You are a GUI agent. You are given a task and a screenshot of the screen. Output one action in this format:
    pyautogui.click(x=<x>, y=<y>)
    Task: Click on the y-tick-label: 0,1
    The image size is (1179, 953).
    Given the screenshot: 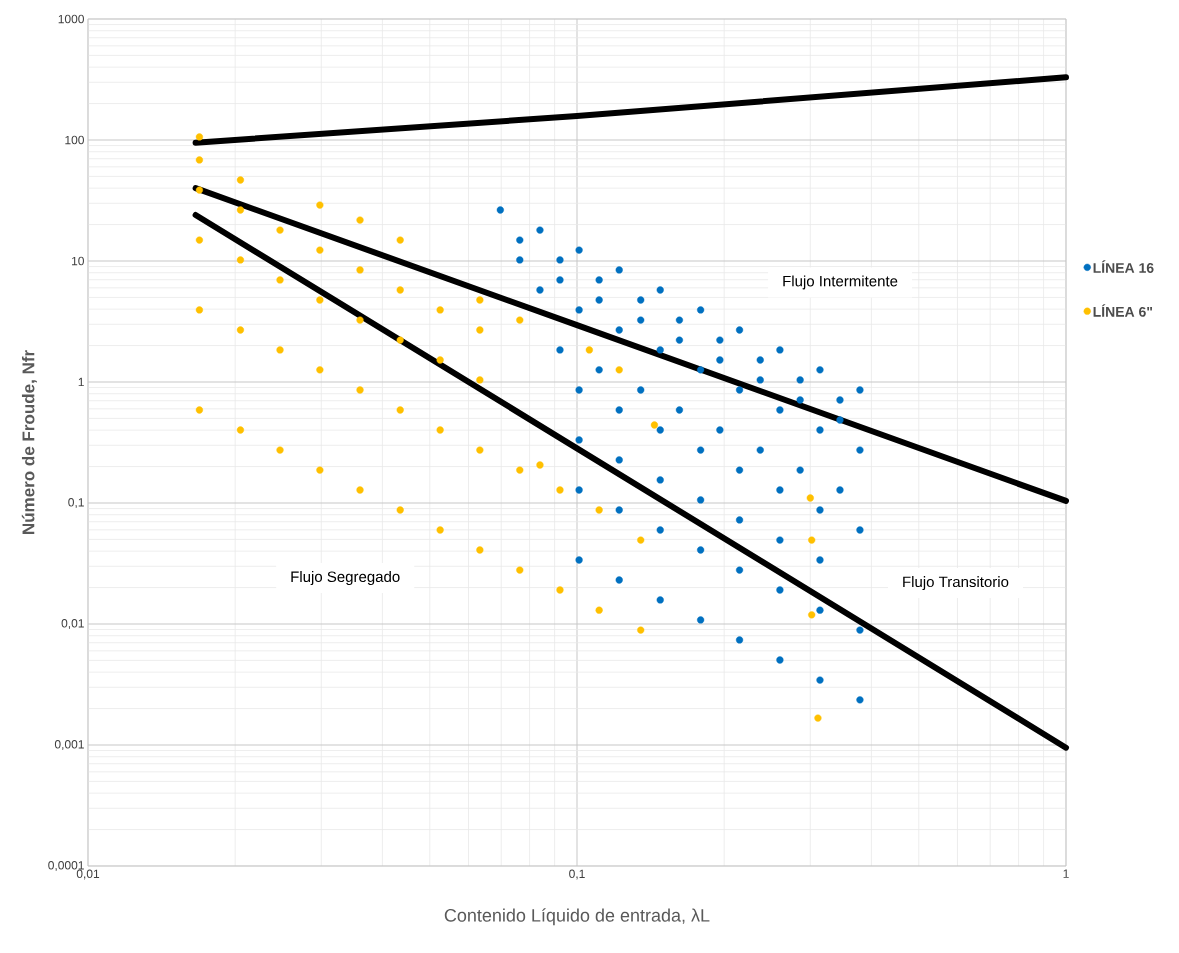 What is the action you would take?
    pyautogui.click(x=76, y=503)
    